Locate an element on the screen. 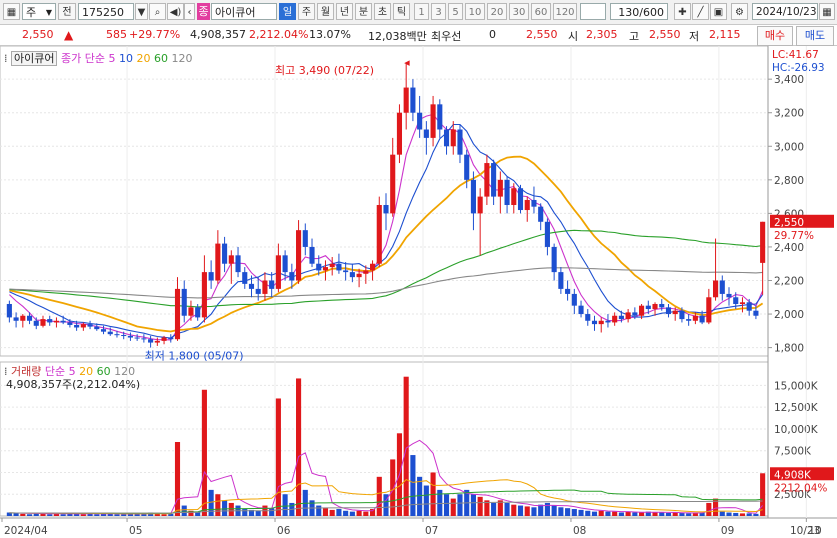  code-input: 175250 is located at coordinates (106, 11).